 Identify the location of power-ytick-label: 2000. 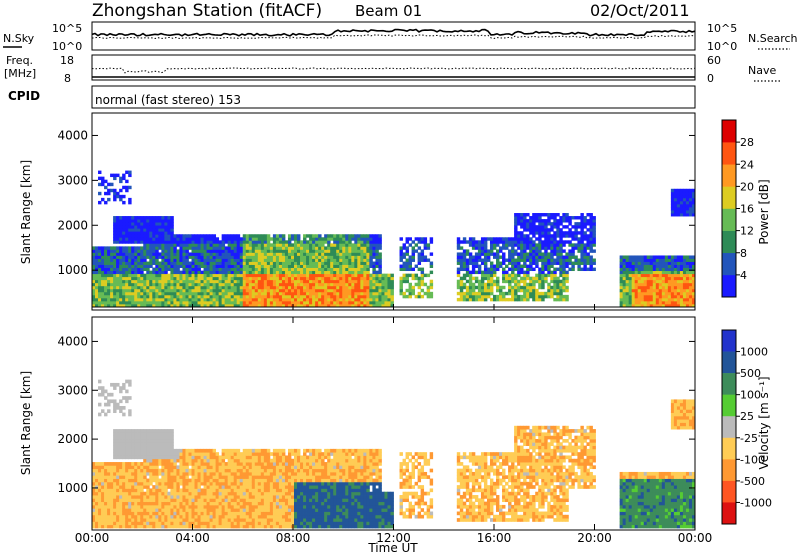
(72, 225).